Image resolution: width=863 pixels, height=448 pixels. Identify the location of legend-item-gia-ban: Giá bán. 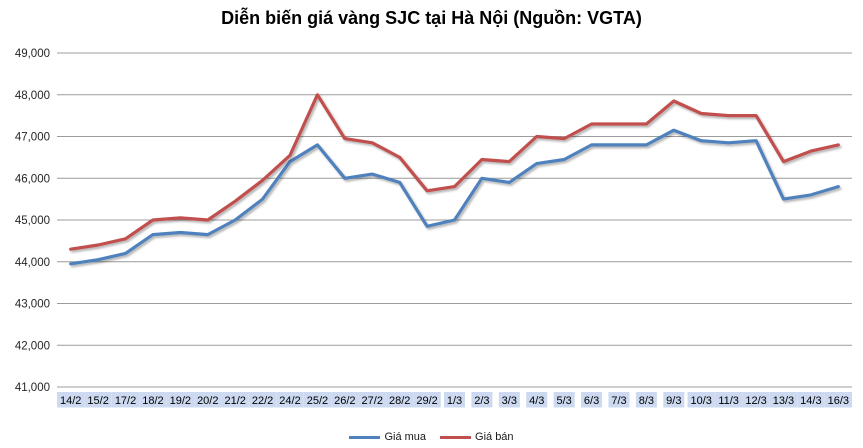
(477, 437).